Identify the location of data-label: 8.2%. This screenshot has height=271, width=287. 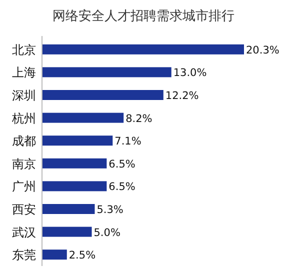
(139, 118).